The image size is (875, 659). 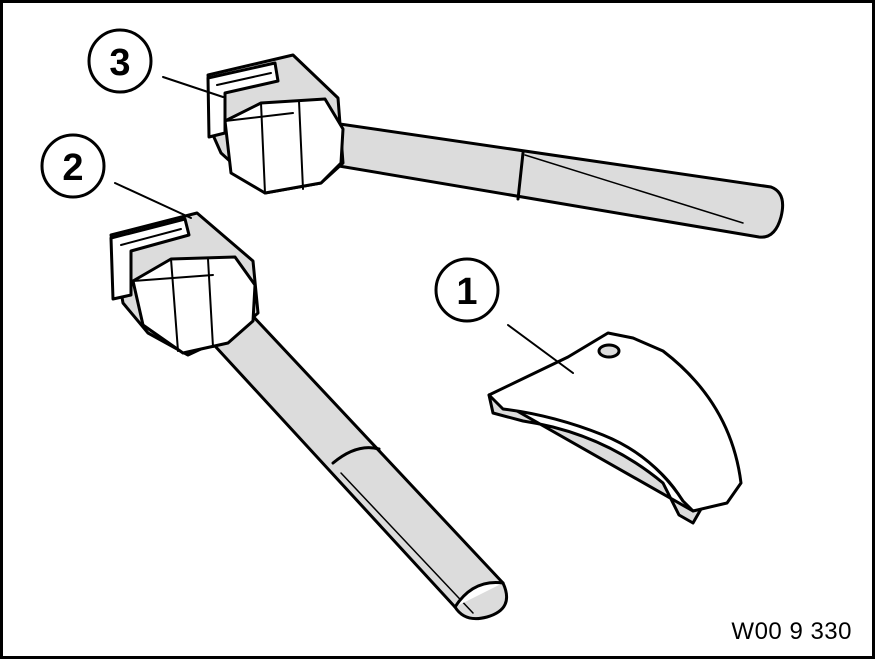 What do you see at coordinates (153, 200) in the screenshot?
I see `callout-2-leader` at bounding box center [153, 200].